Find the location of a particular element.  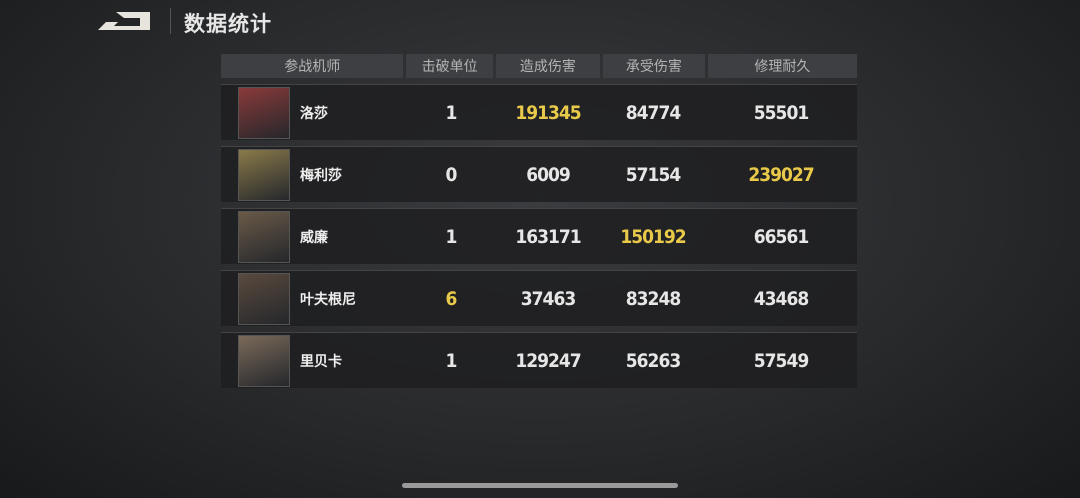

taken-value: 150192 is located at coordinates (653, 236).